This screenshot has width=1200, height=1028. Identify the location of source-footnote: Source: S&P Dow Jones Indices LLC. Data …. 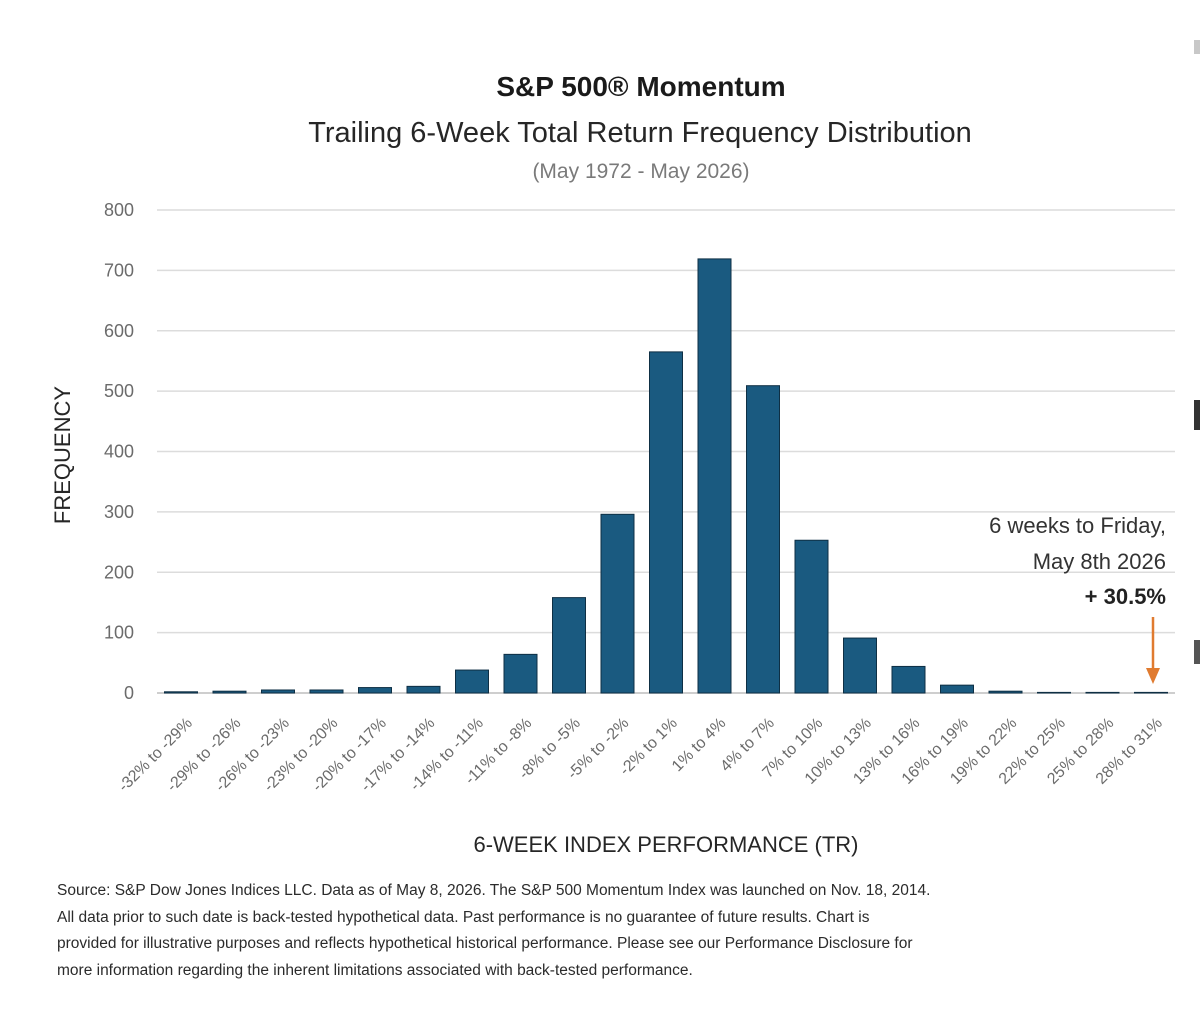
(607, 931).